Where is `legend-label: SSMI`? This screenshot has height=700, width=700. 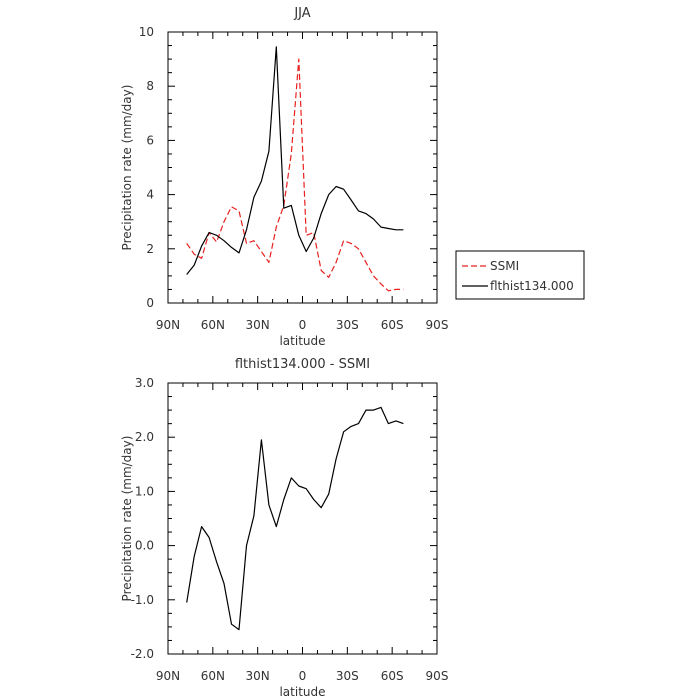 legend-label: SSMI is located at coordinates (504, 266).